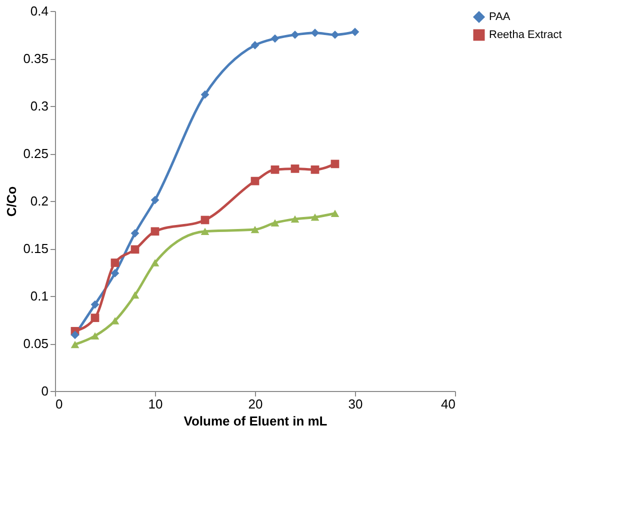 The image size is (621, 506). What do you see at coordinates (255, 404) in the screenshot?
I see `x-tick-label: 20` at bounding box center [255, 404].